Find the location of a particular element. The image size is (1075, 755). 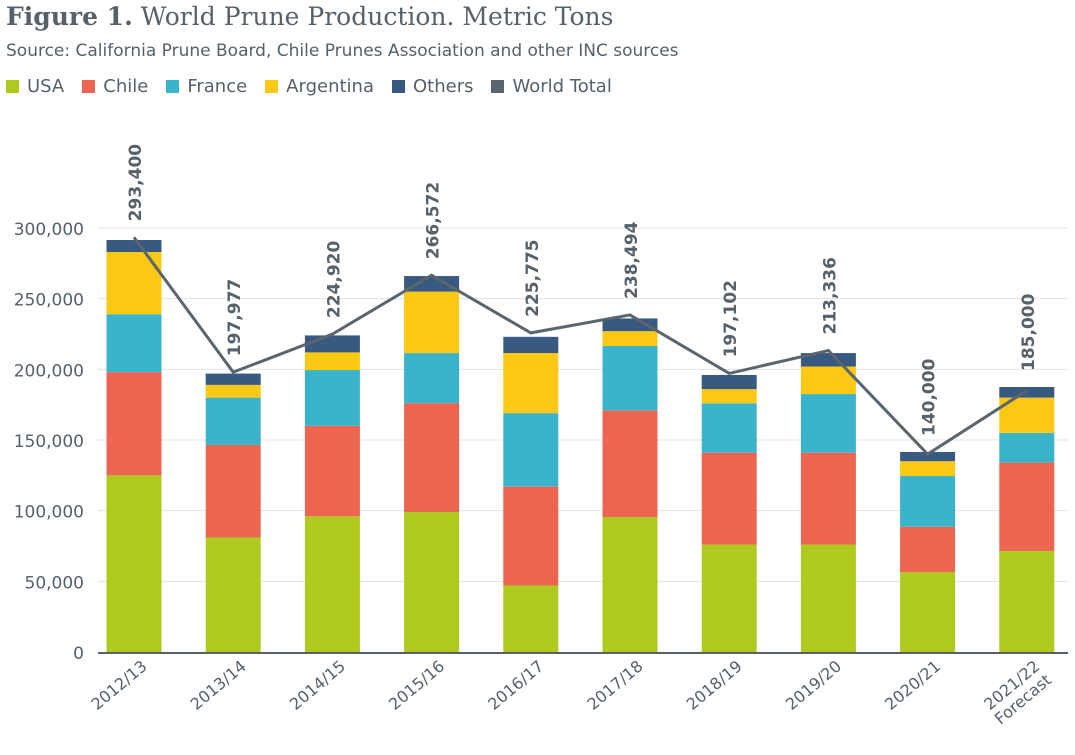

data-label: 225,775 is located at coordinates (533, 277).